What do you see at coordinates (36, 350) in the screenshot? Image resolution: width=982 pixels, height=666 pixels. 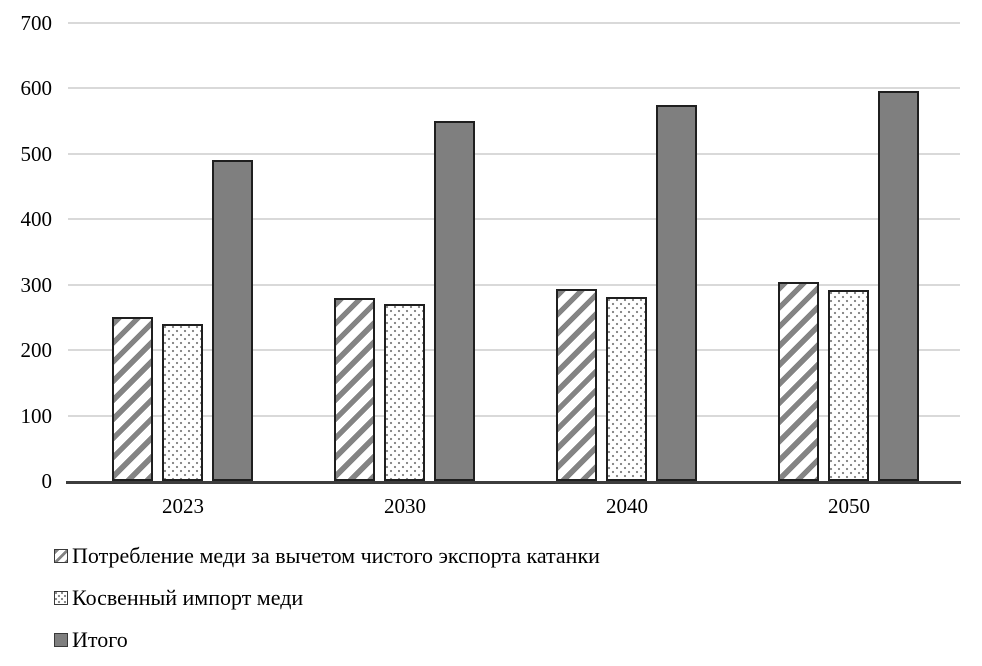 I see `y-tick-label: 200` at bounding box center [36, 350].